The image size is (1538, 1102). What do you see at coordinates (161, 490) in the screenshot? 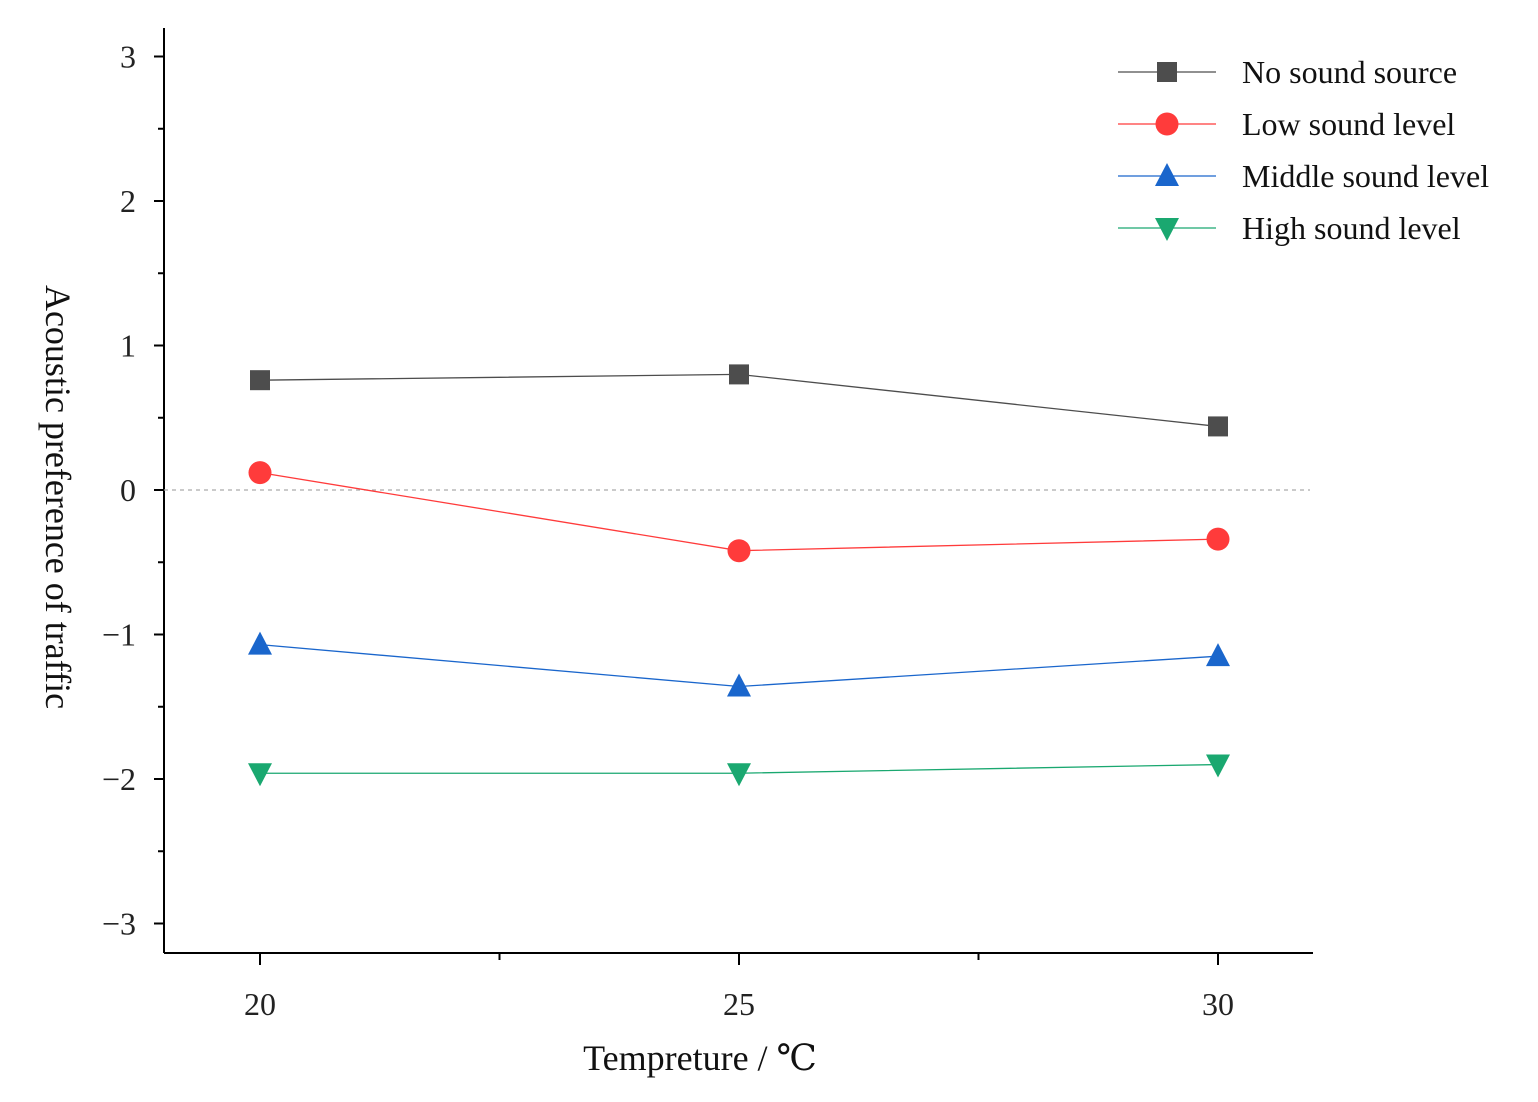
I see `y-minor-ticks` at bounding box center [161, 490].